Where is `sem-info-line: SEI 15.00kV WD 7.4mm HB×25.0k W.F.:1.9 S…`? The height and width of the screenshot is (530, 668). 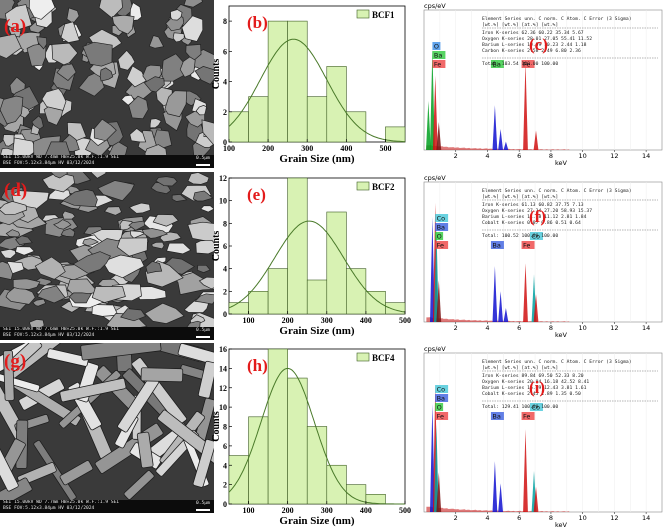 sem-info-line: SEI 15.00kV WD 7.4mm HB×25.0k W.F.:1.9 S… is located at coordinates (61, 157).